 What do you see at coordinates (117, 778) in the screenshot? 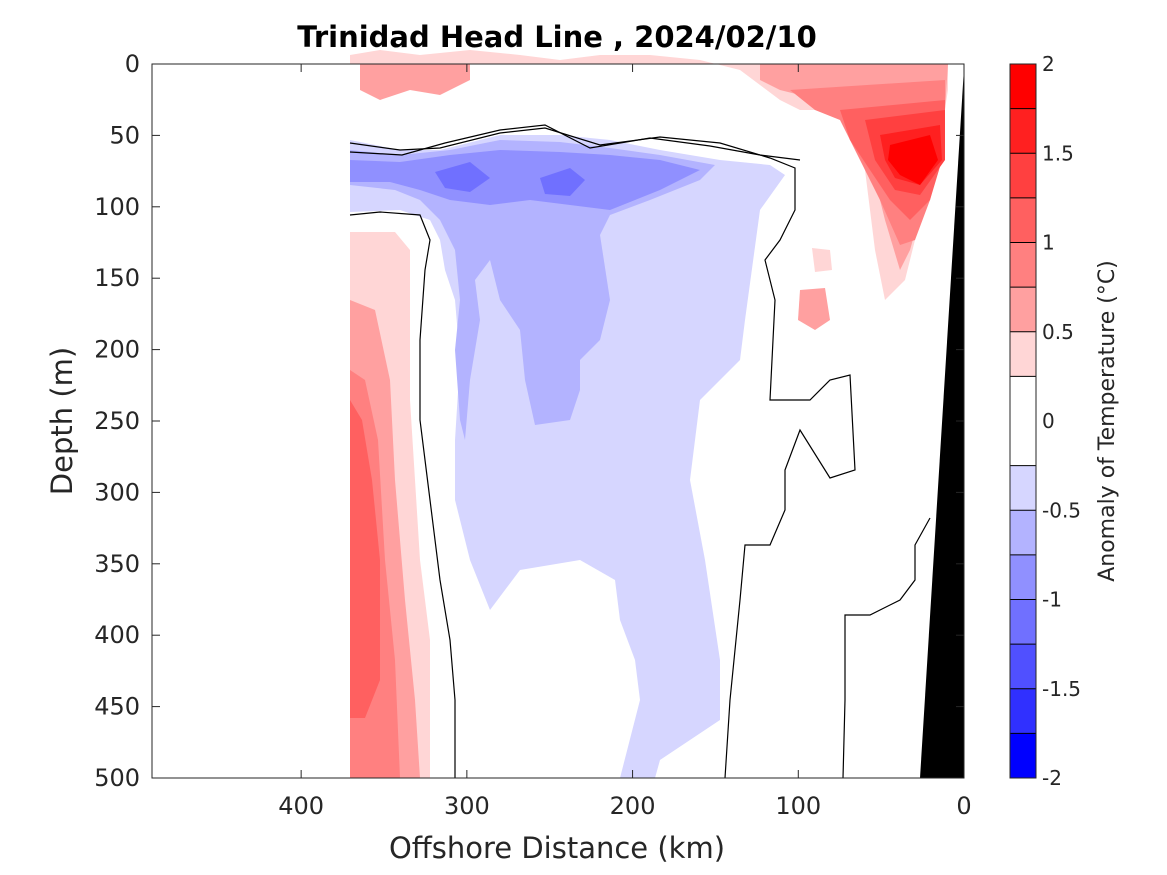
I see `y-tick-label: 500` at bounding box center [117, 778].